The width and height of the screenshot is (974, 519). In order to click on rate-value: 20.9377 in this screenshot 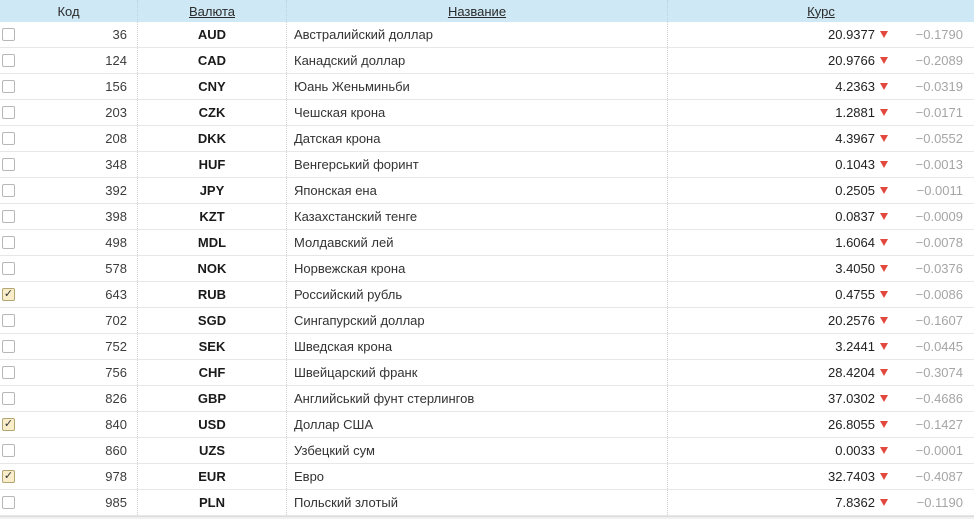, I will do `click(851, 34)`.